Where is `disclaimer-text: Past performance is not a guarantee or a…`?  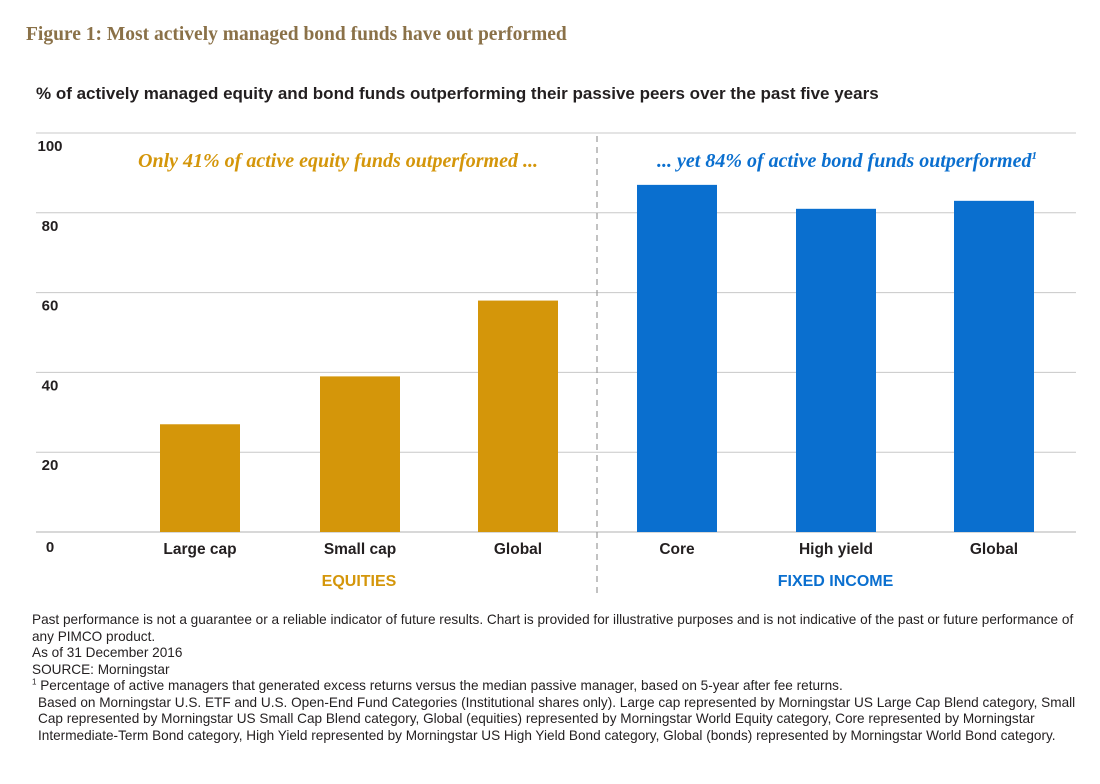 disclaimer-text: Past performance is not a guarantee or a… is located at coordinates (553, 628).